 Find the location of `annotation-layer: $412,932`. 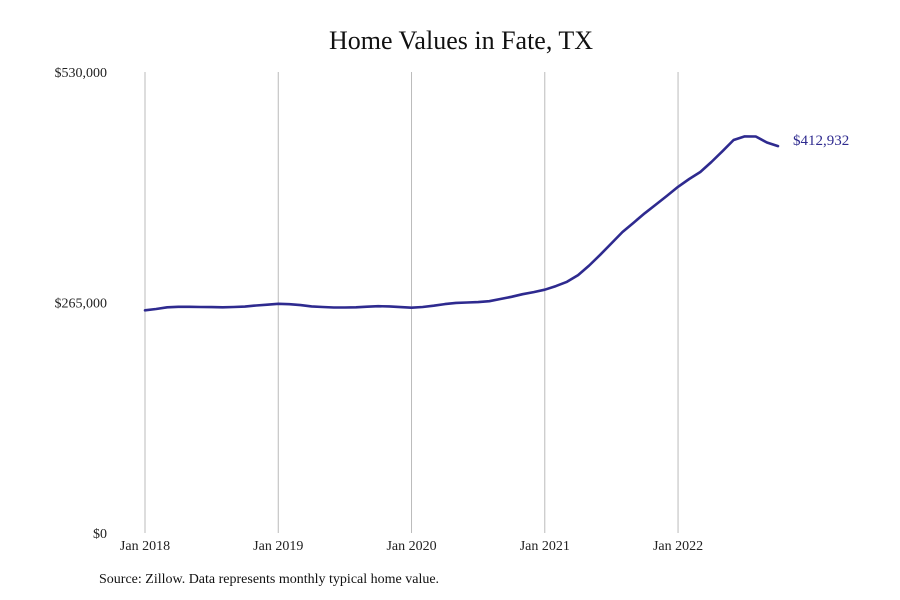

annotation-layer: $412,932 is located at coordinates (821, 141).